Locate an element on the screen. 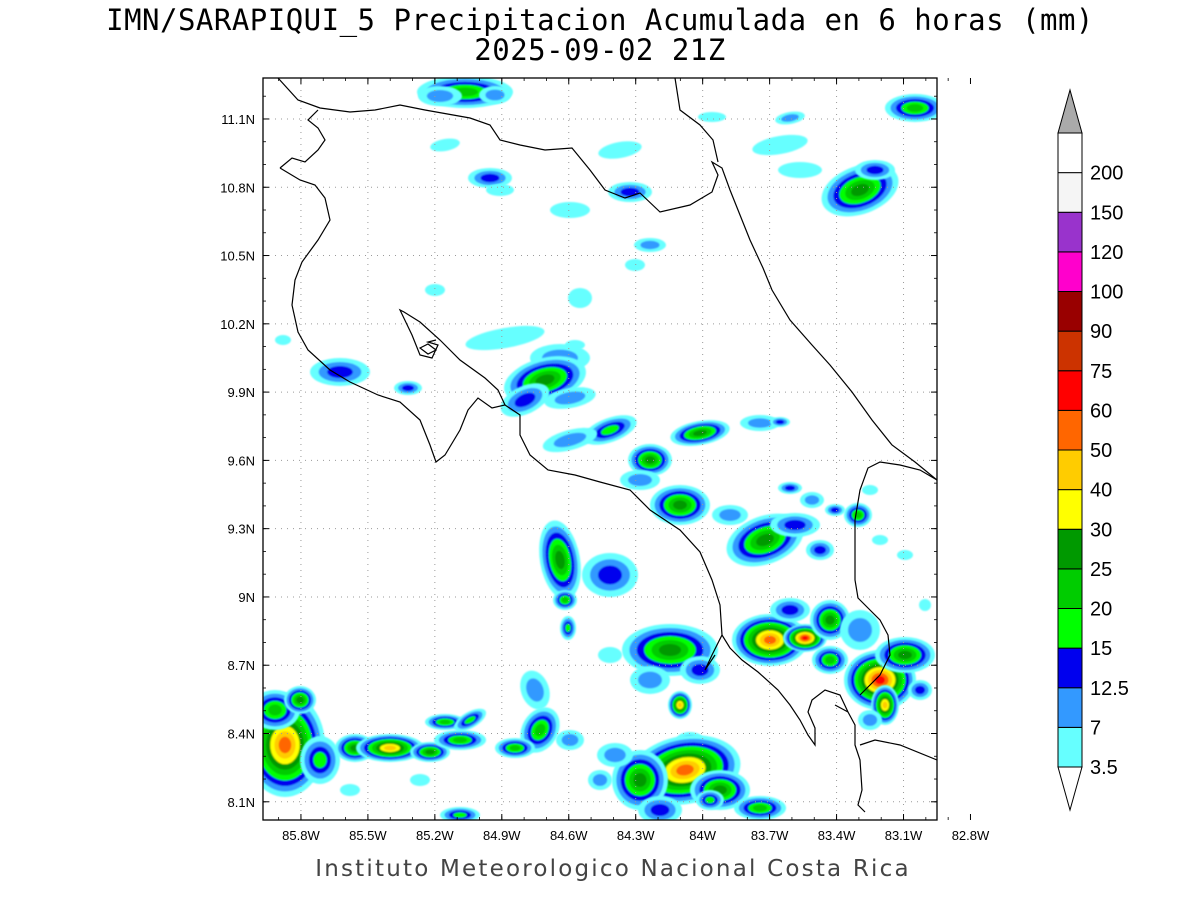 Image resolution: width=1200 pixels, height=900 pixels. y-tick-label: 10.2N is located at coordinates (237, 324).